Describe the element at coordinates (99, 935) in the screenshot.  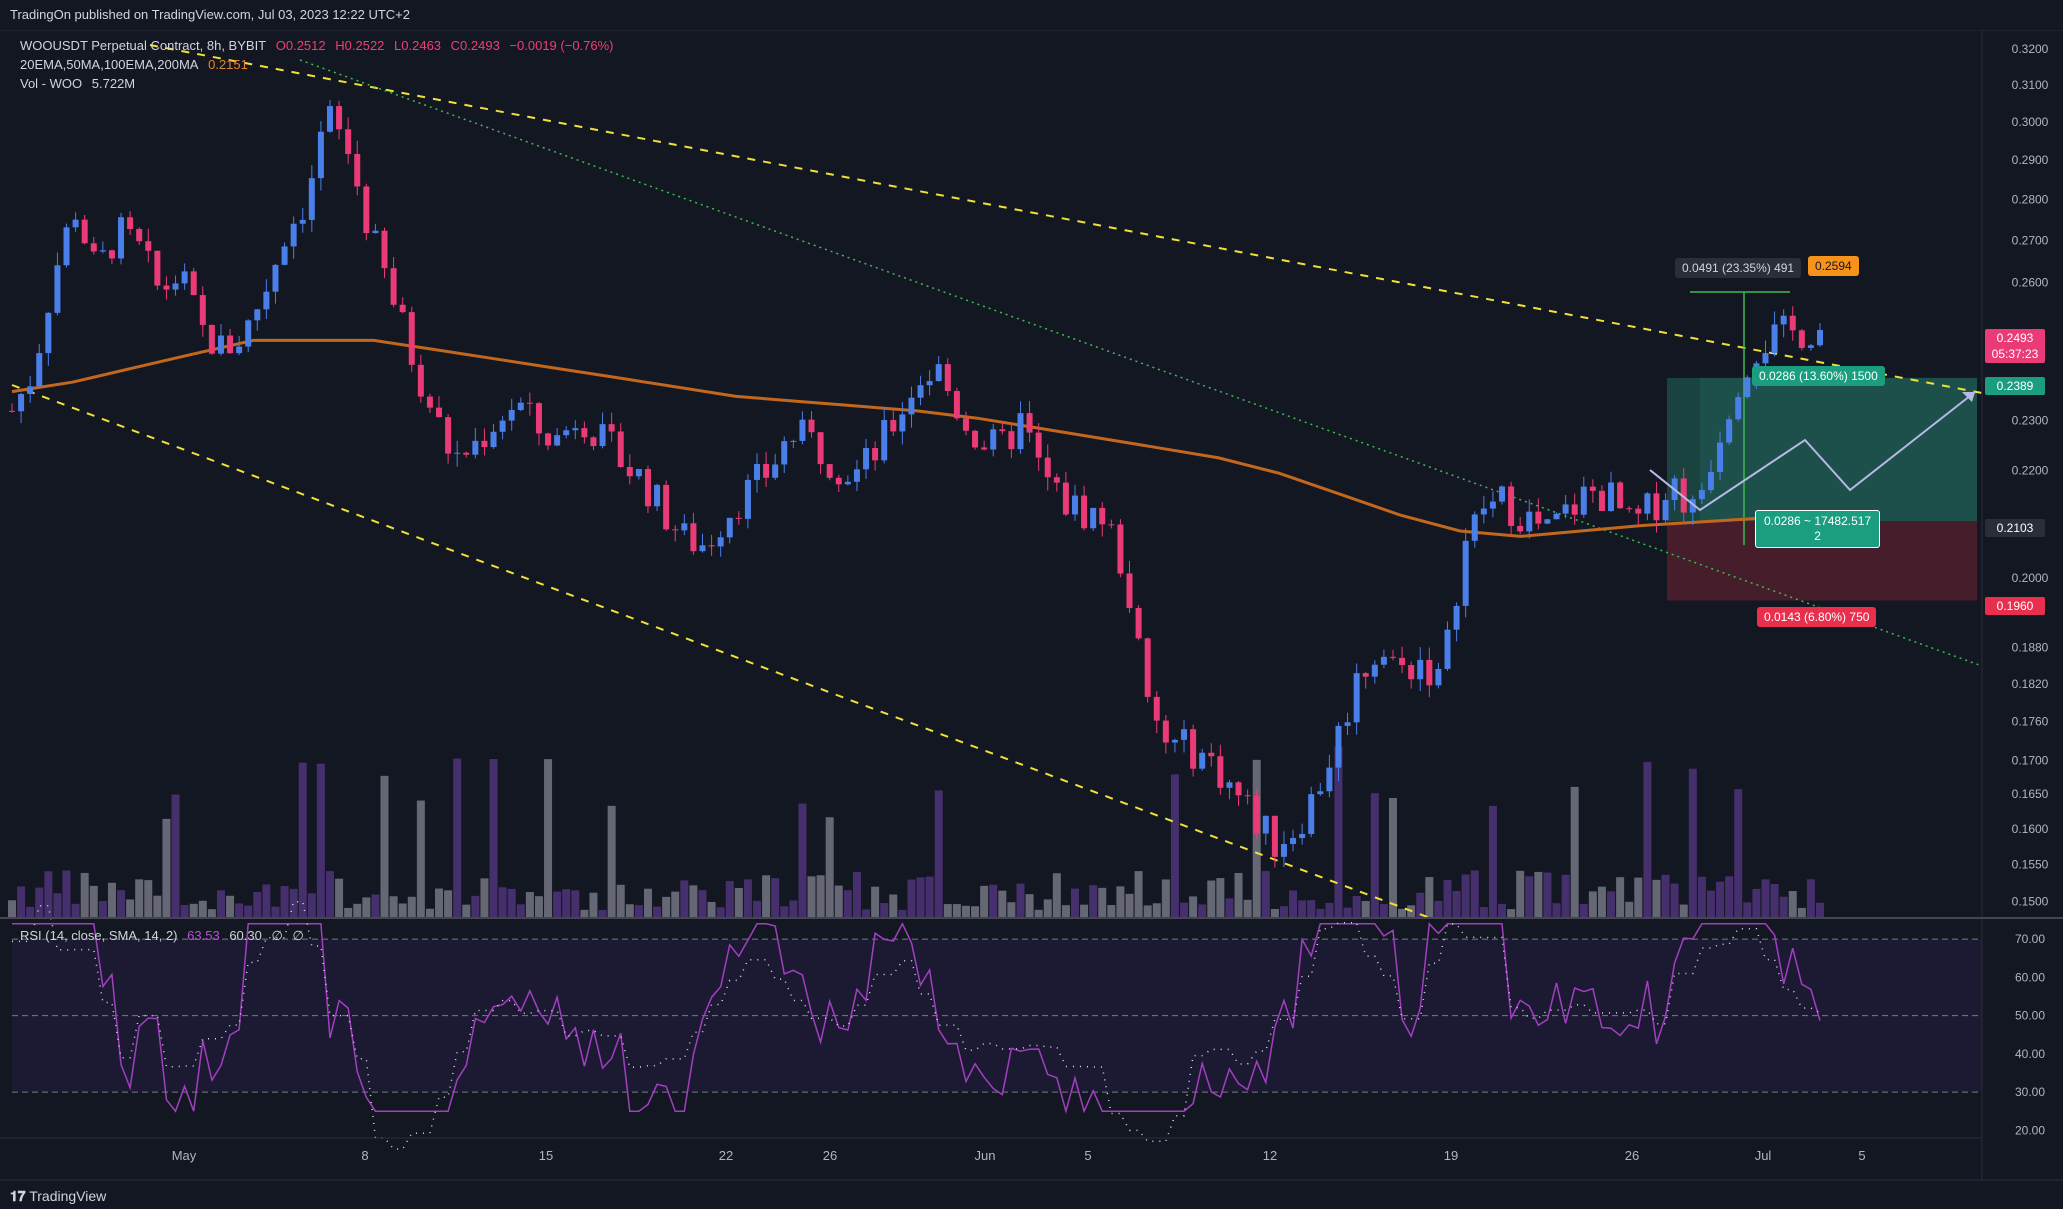
I see `rsi-label: RSI (14, close, SMA, 14, 2)` at that location.